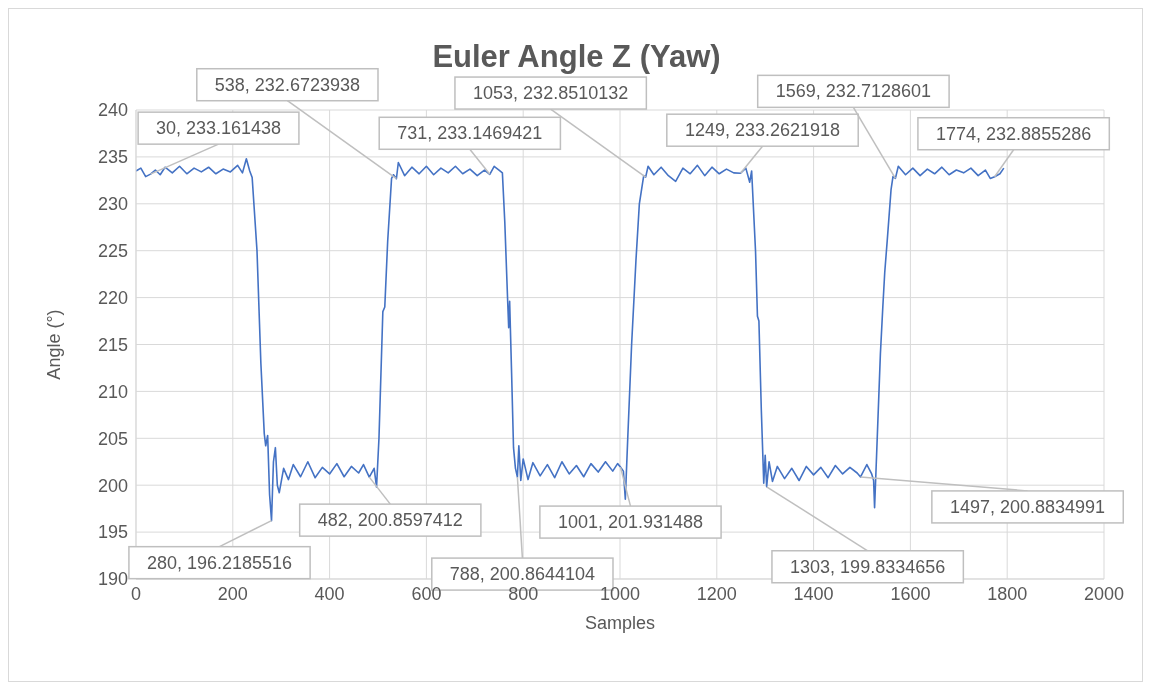  What do you see at coordinates (218, 128) in the screenshot?
I see `annotation: 30, 233.161438` at bounding box center [218, 128].